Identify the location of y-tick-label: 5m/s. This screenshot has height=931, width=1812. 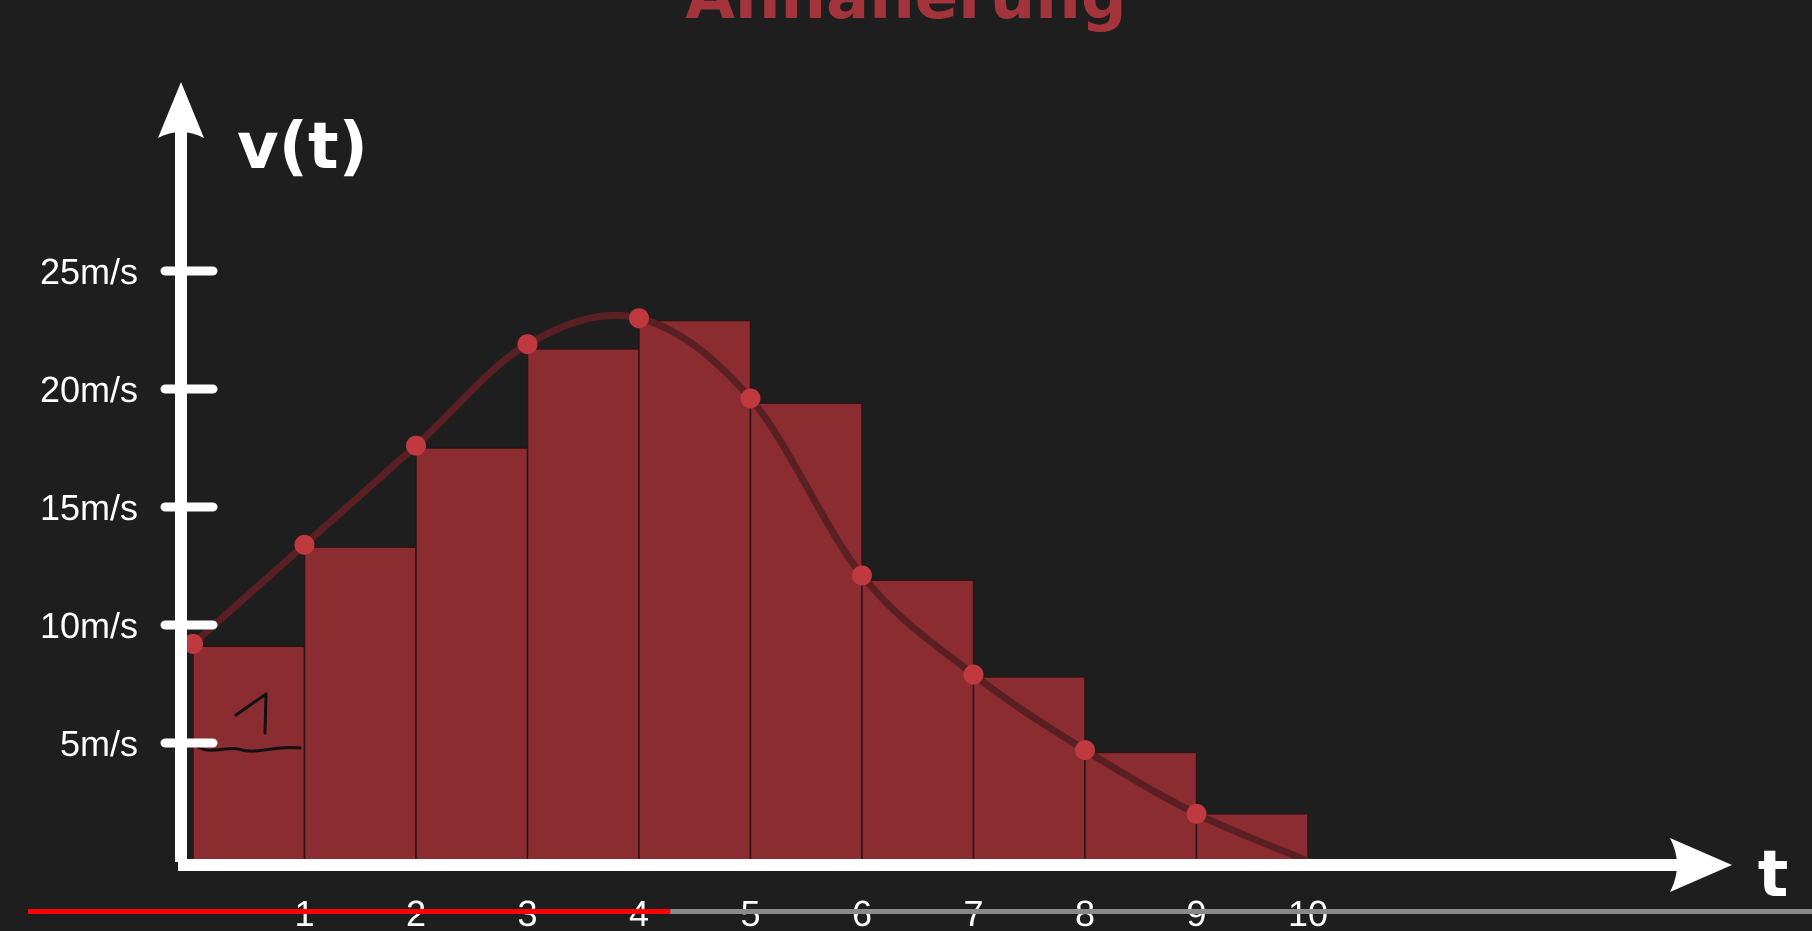
(99, 743).